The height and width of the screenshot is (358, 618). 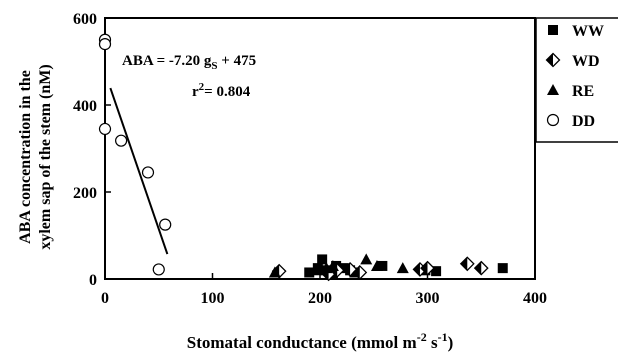 What do you see at coordinates (583, 121) in the screenshot?
I see `legend-label-dd: DD` at bounding box center [583, 121].